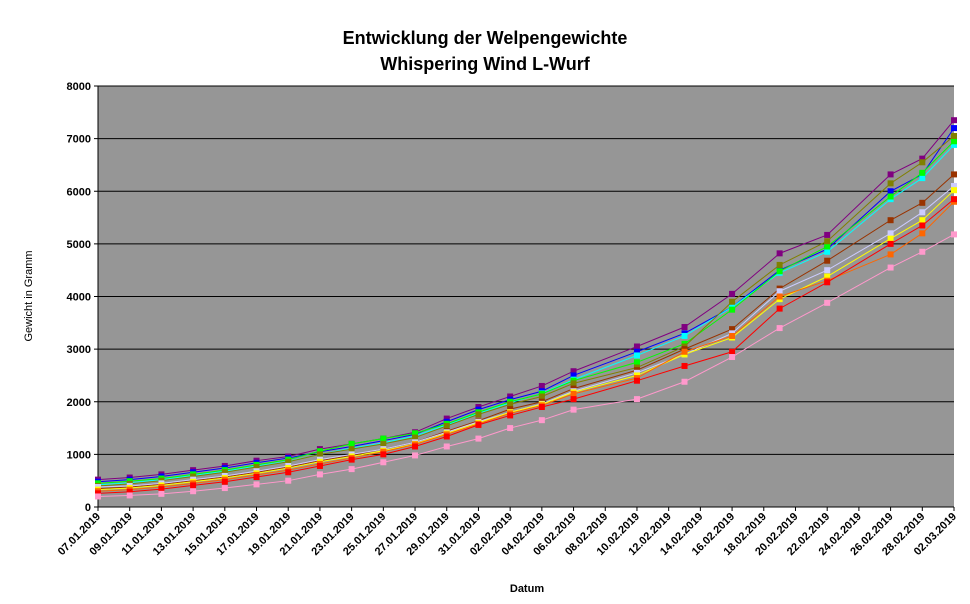 This screenshot has width=970, height=604. I want to click on y-tick-label: 7000, so click(79, 140).